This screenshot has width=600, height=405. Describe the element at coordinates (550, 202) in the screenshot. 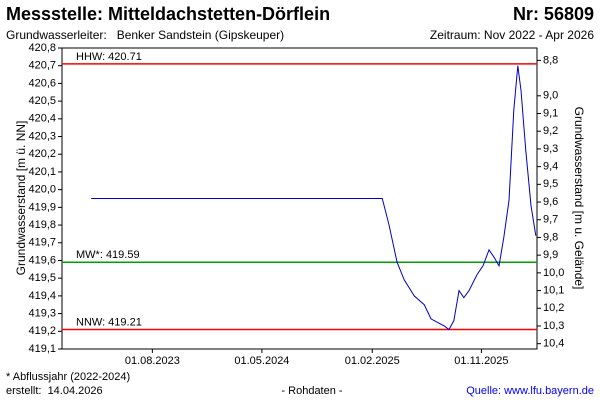

I see `y2-tick-label: 9,6` at that location.